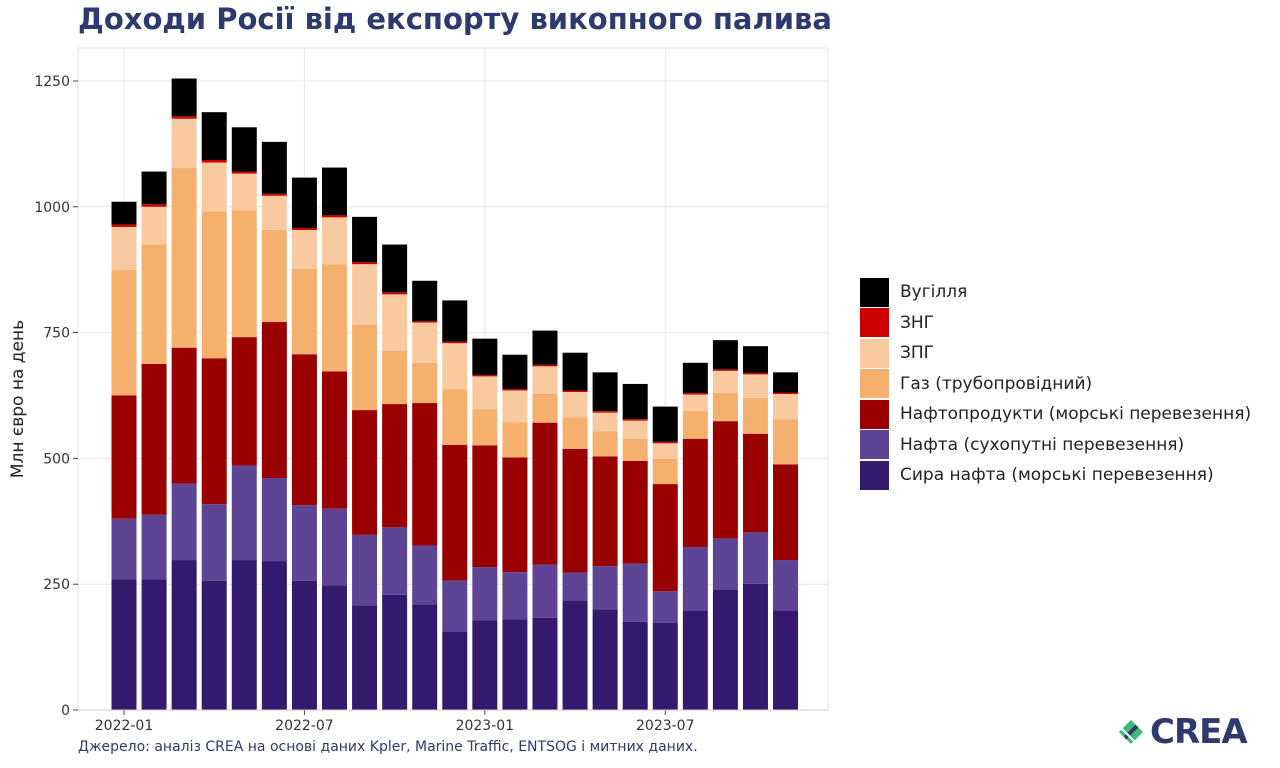 Image resolution: width=1280 pixels, height=768 pixels. I want to click on legend-label: Сира нафта (морські перевезення), so click(1057, 475).